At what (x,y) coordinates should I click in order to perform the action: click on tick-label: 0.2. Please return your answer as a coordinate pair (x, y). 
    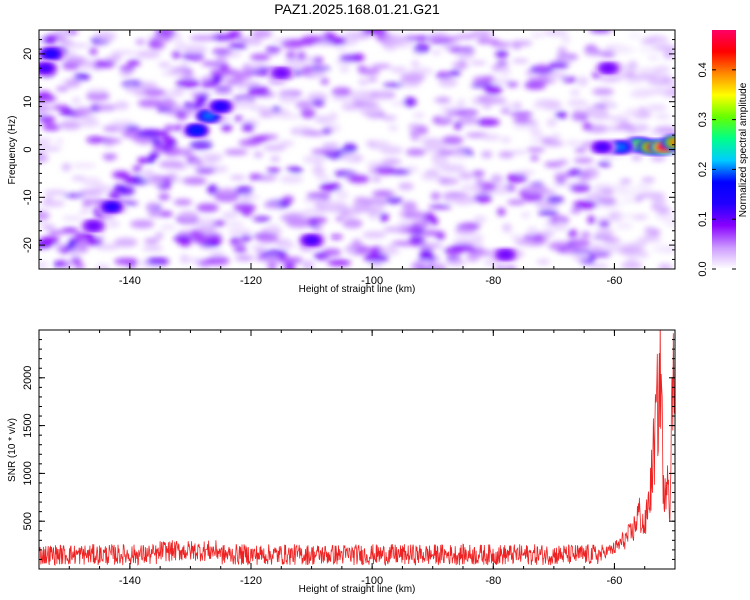
    Looking at the image, I should click on (703, 169).